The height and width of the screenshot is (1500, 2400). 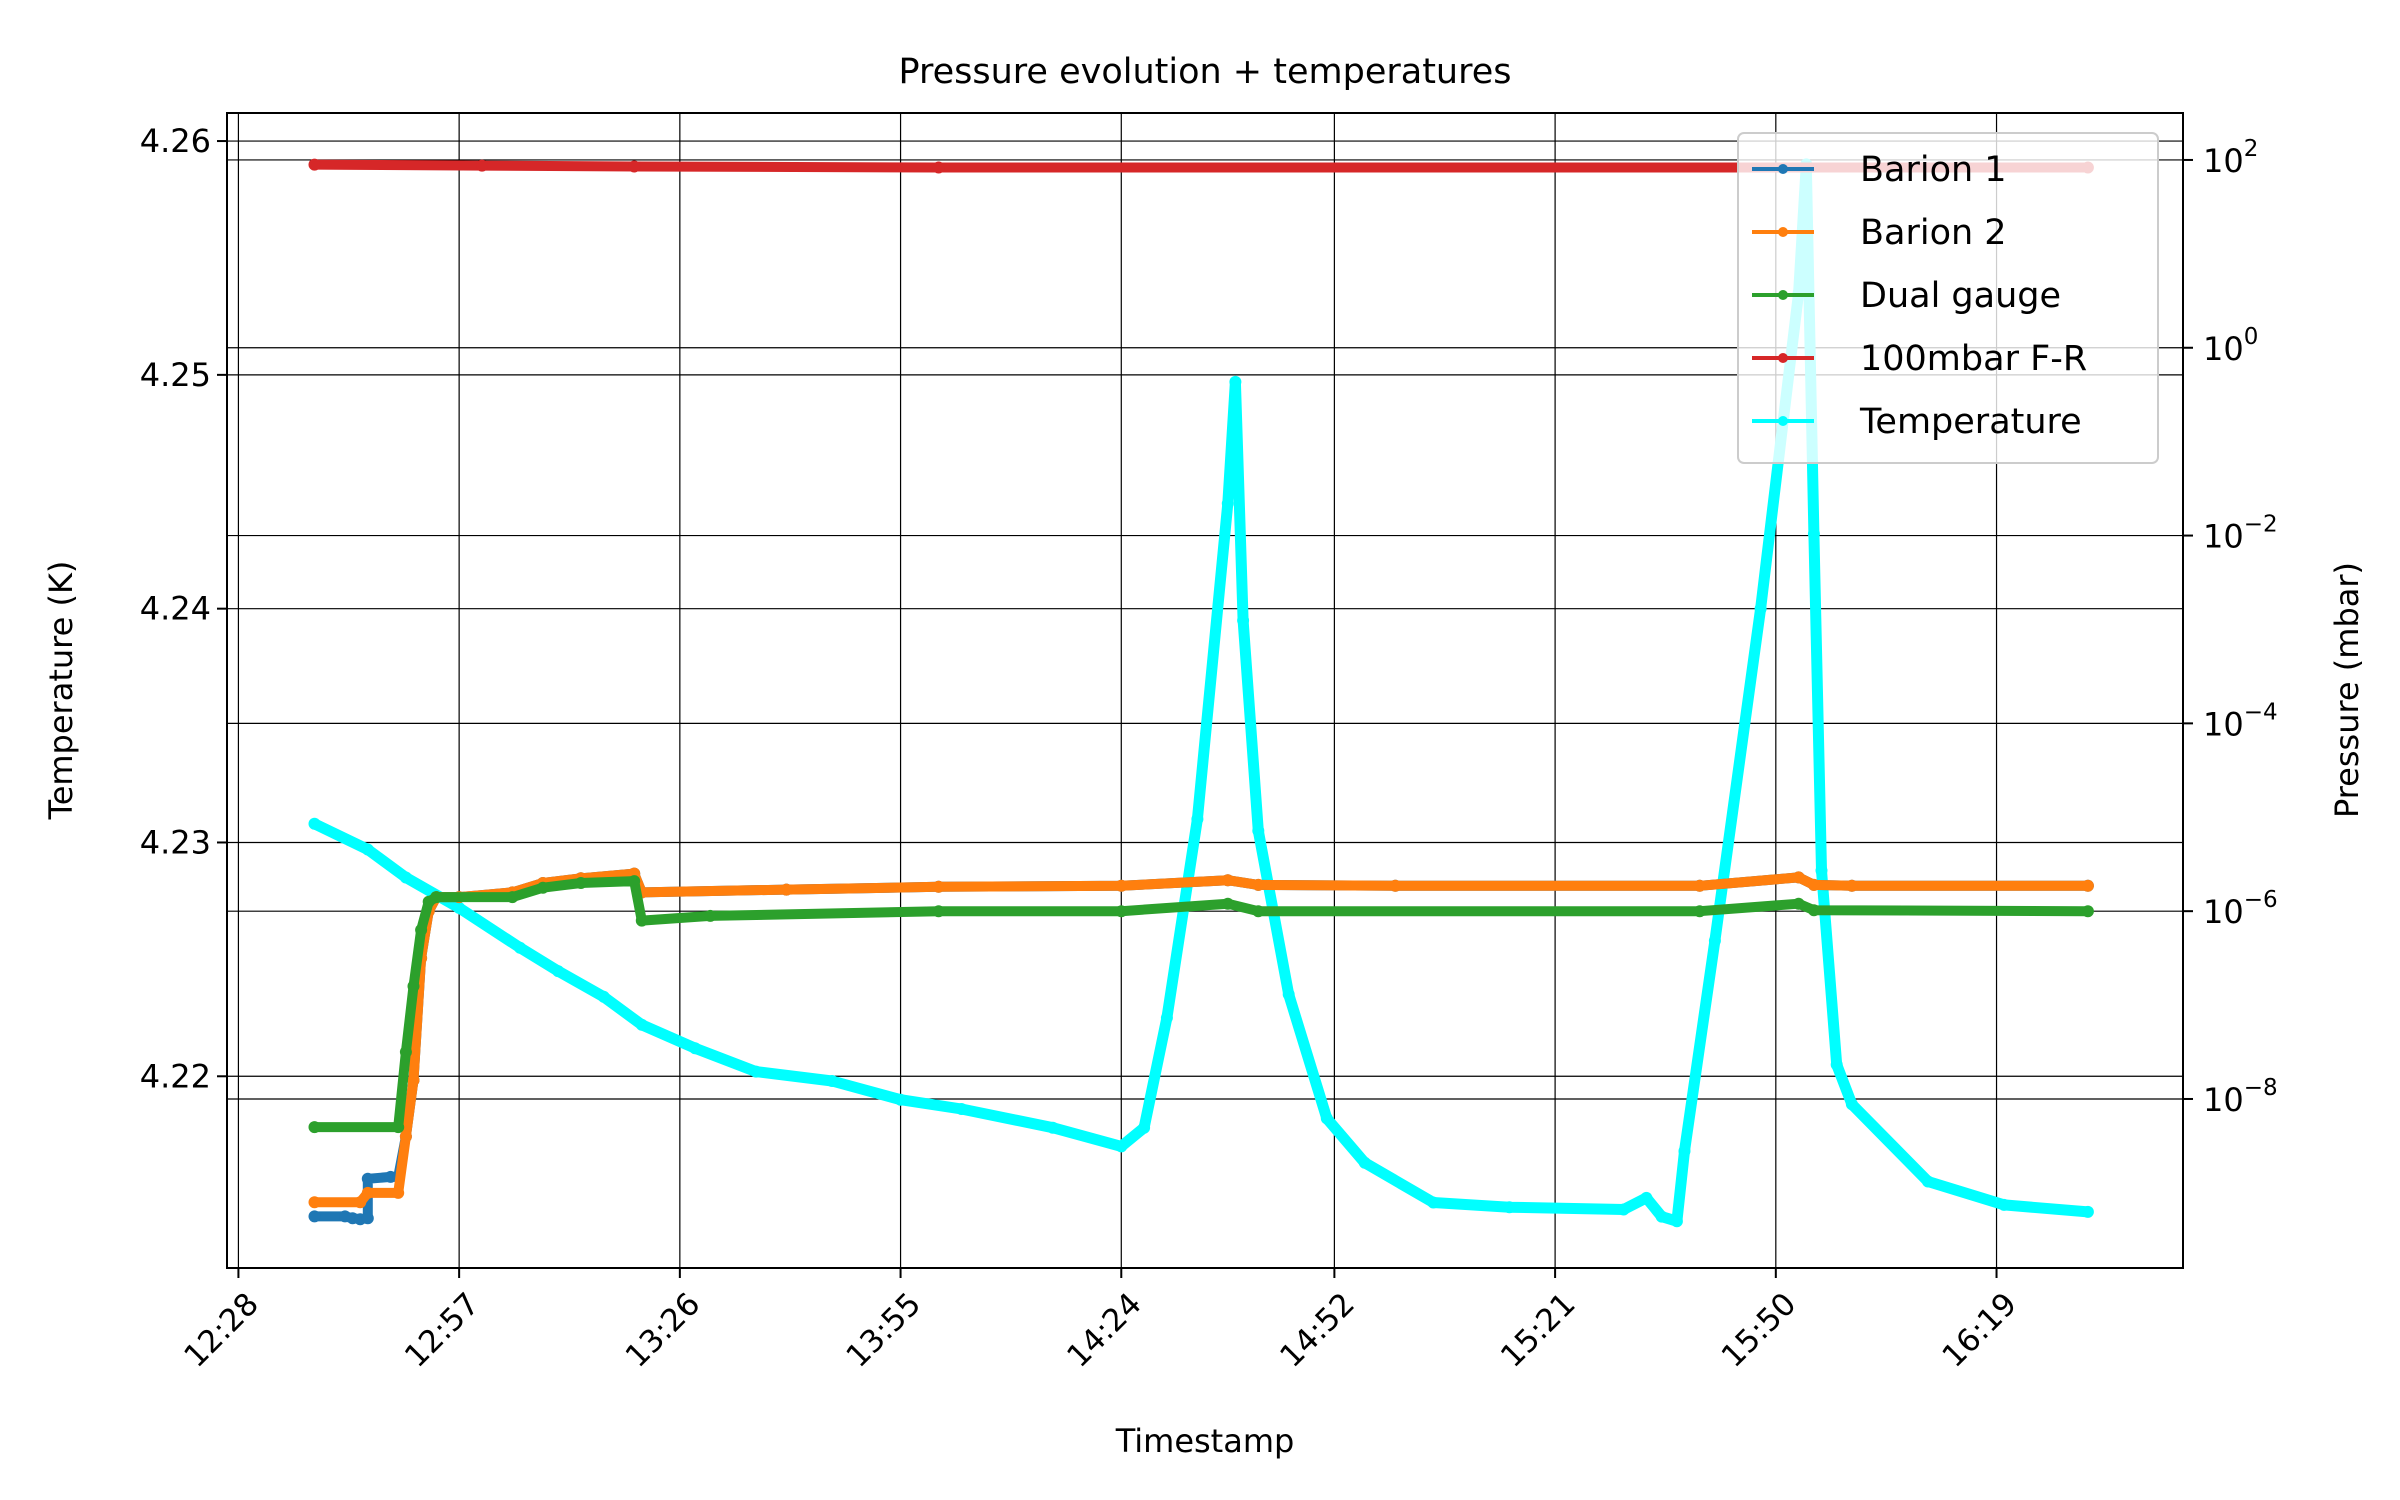 I want to click on x-axis-label: Timestamp, so click(x=1205, y=1441).